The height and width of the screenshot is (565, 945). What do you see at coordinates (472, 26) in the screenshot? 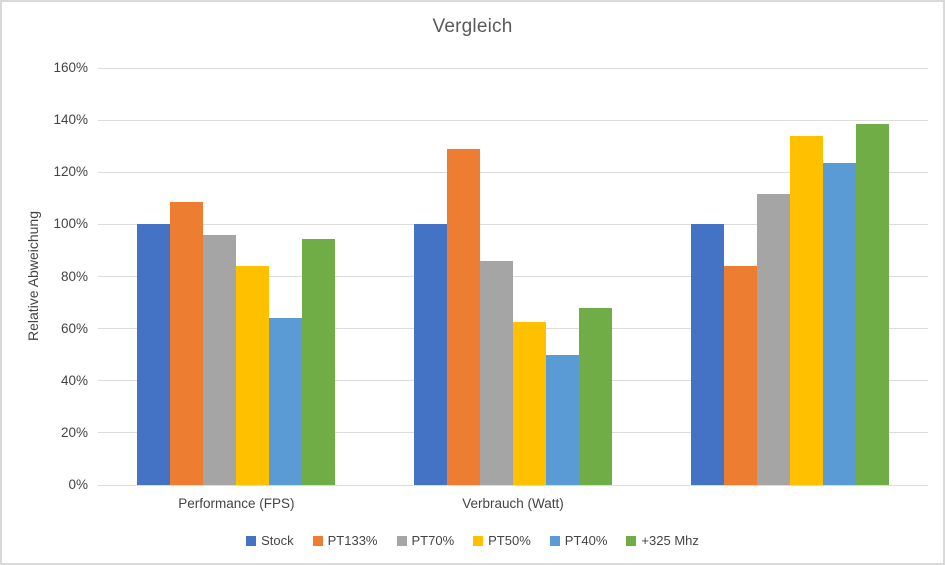
I see `chart-title: Vergleich` at bounding box center [472, 26].